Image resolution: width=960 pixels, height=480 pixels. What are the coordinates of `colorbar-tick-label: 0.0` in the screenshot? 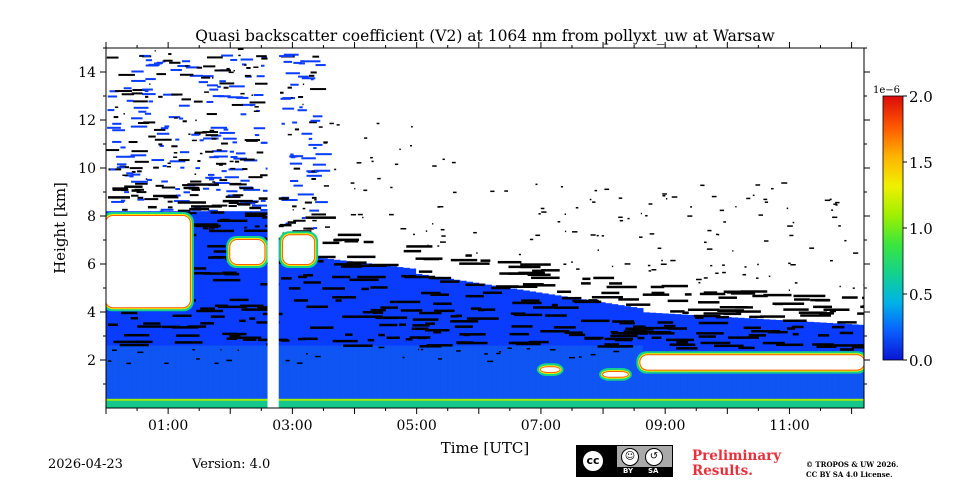 It's located at (921, 361).